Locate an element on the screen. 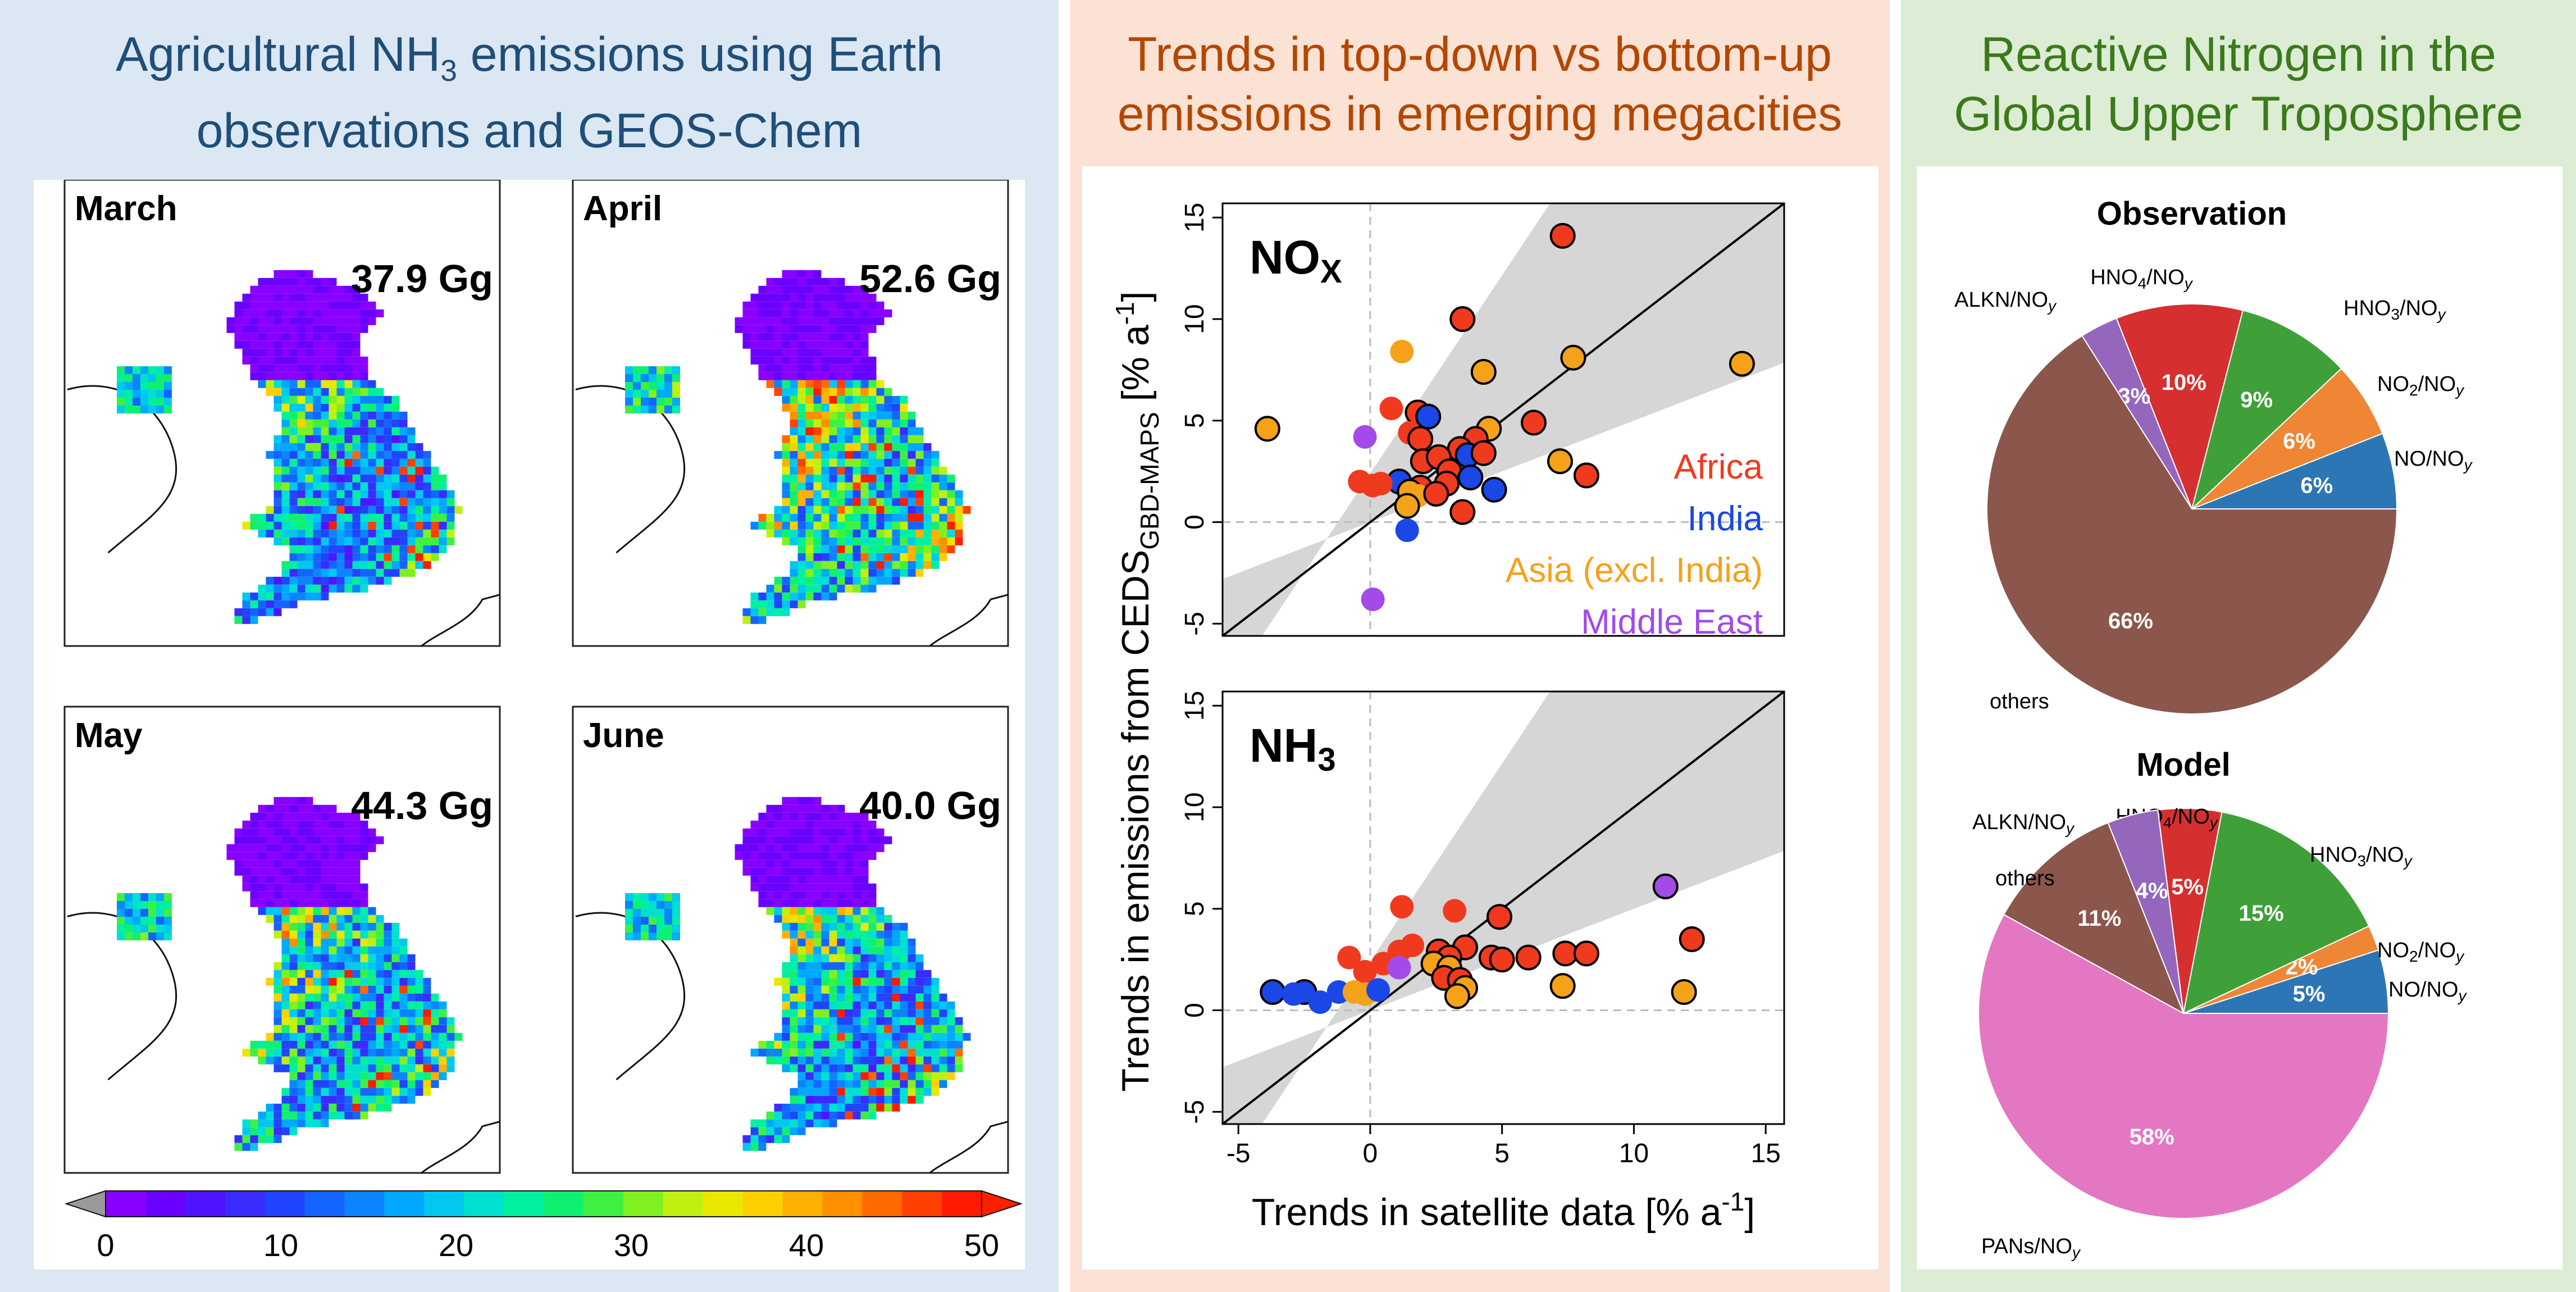  title-line1: Trends in top-down vs bottom-up is located at coordinates (1480, 54).